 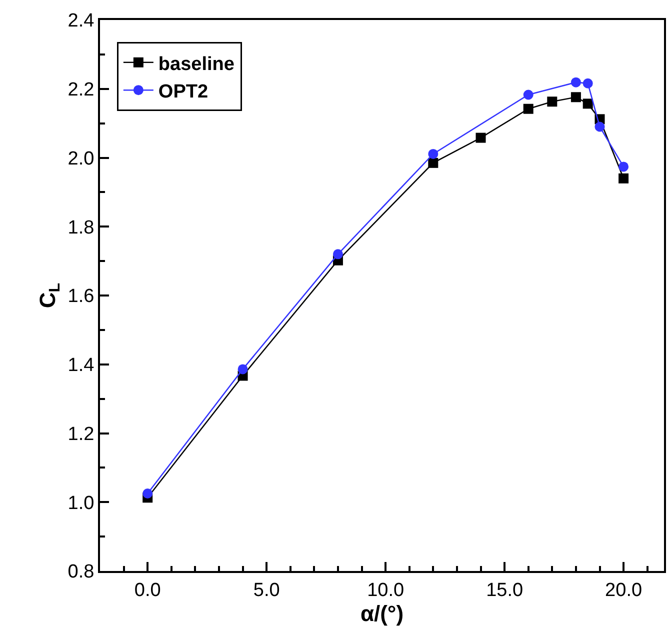 What do you see at coordinates (81, 227) in the screenshot?
I see `y-tick-label: 1.8` at bounding box center [81, 227].